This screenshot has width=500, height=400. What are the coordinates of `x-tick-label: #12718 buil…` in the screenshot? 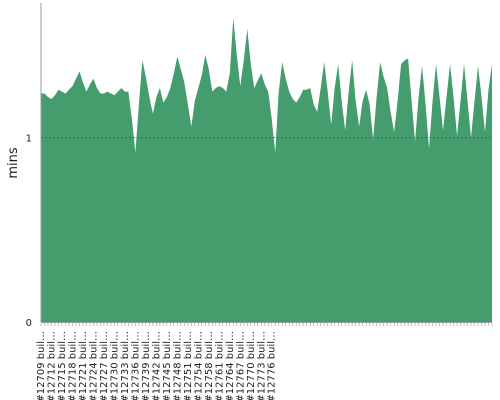 It's located at (72, 365).